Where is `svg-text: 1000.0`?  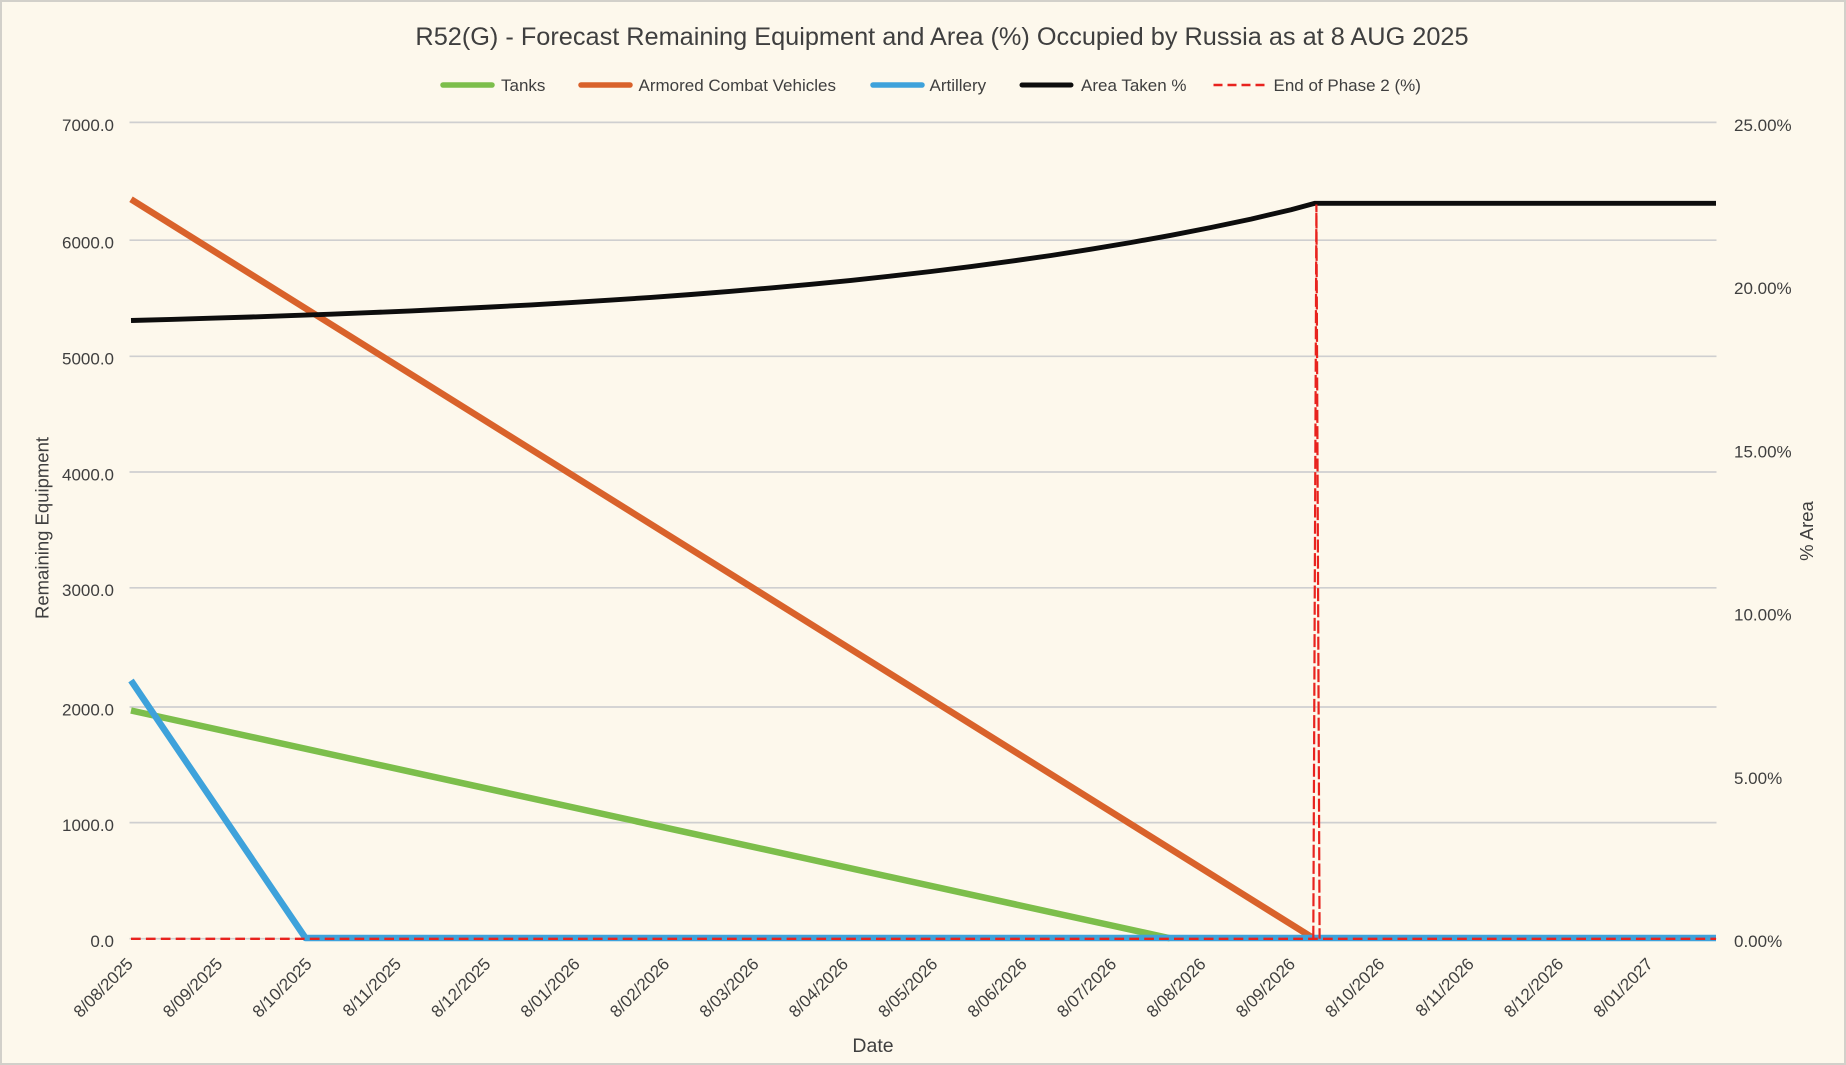
svg-text: 1000.0 is located at coordinates (88, 825).